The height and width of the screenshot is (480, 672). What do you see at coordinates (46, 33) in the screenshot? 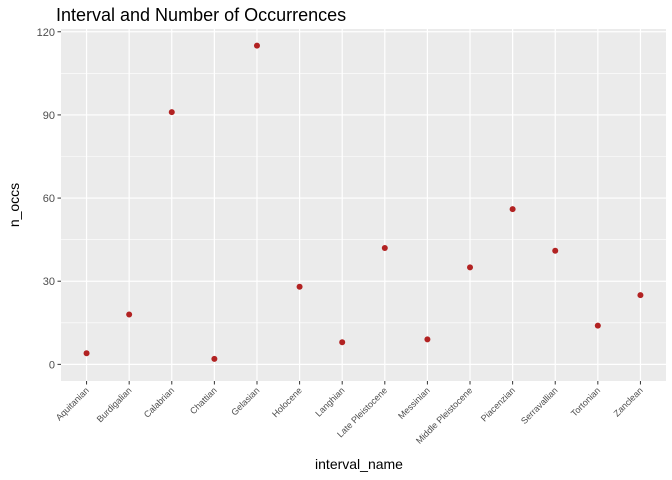
I see `y-tick-label: 120` at bounding box center [46, 33].